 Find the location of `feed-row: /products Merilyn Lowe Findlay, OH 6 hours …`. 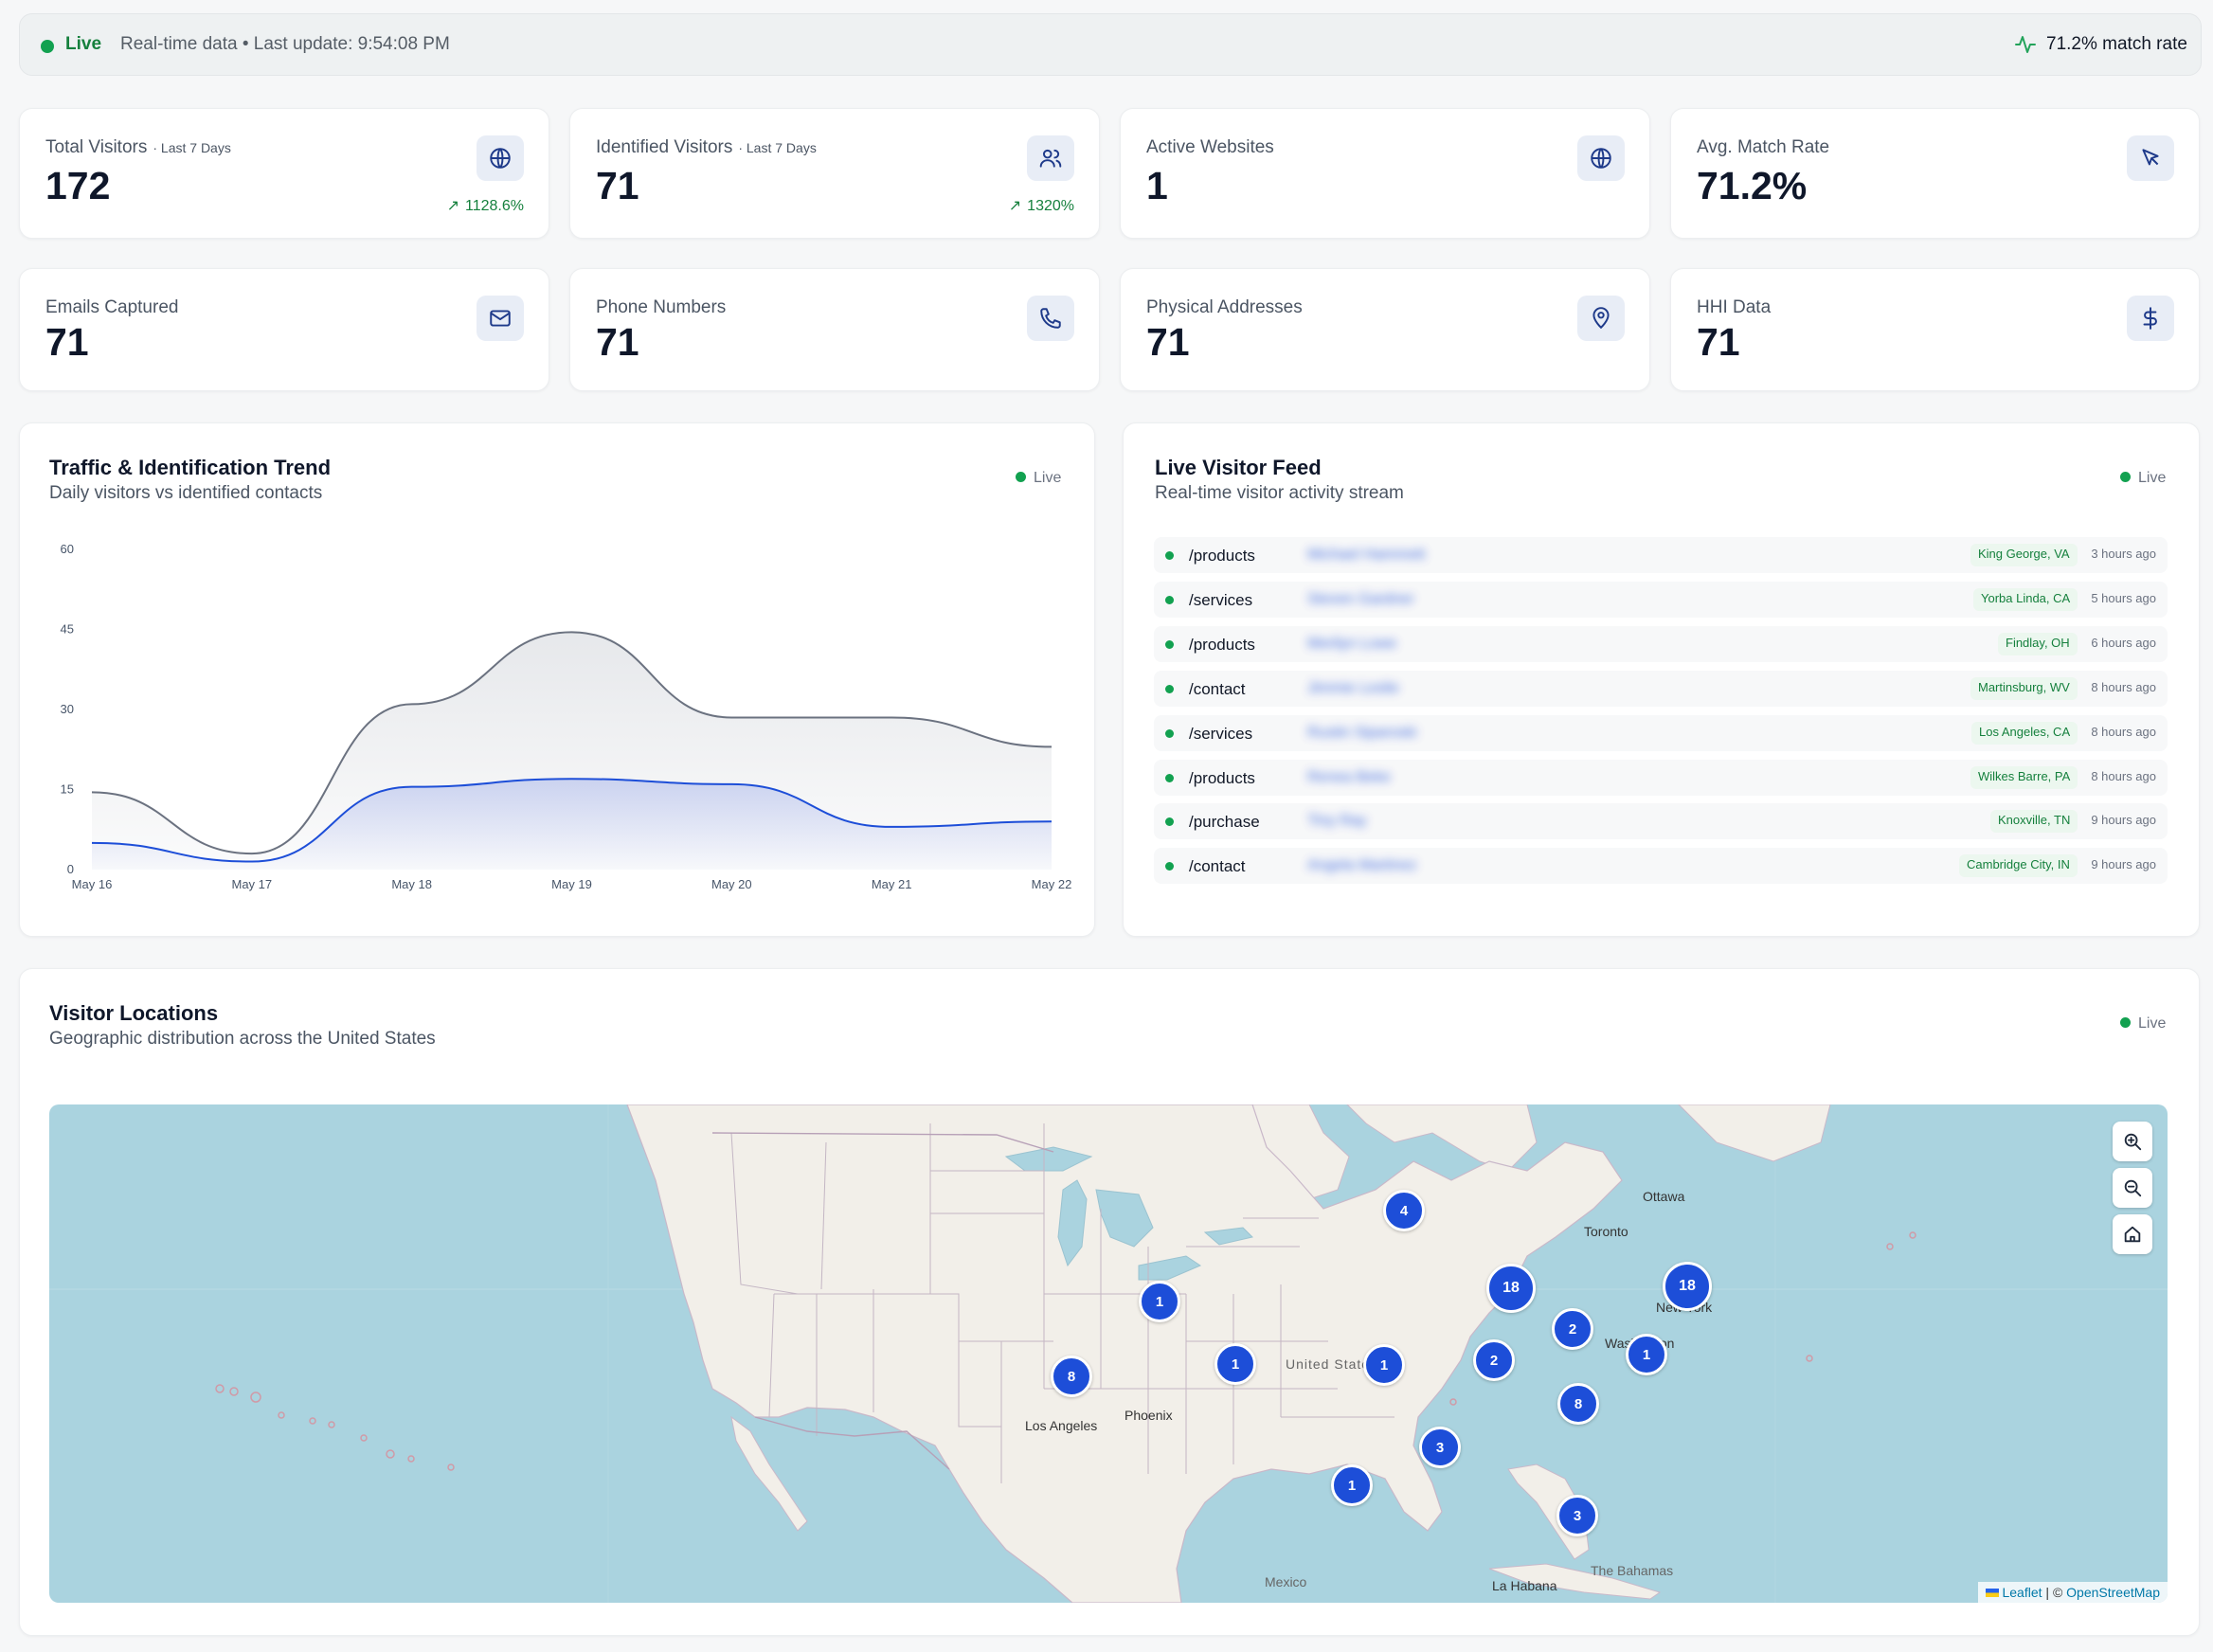

feed-row: /products Merilyn Lowe Findlay, OH 6 hours … is located at coordinates (1661, 643).